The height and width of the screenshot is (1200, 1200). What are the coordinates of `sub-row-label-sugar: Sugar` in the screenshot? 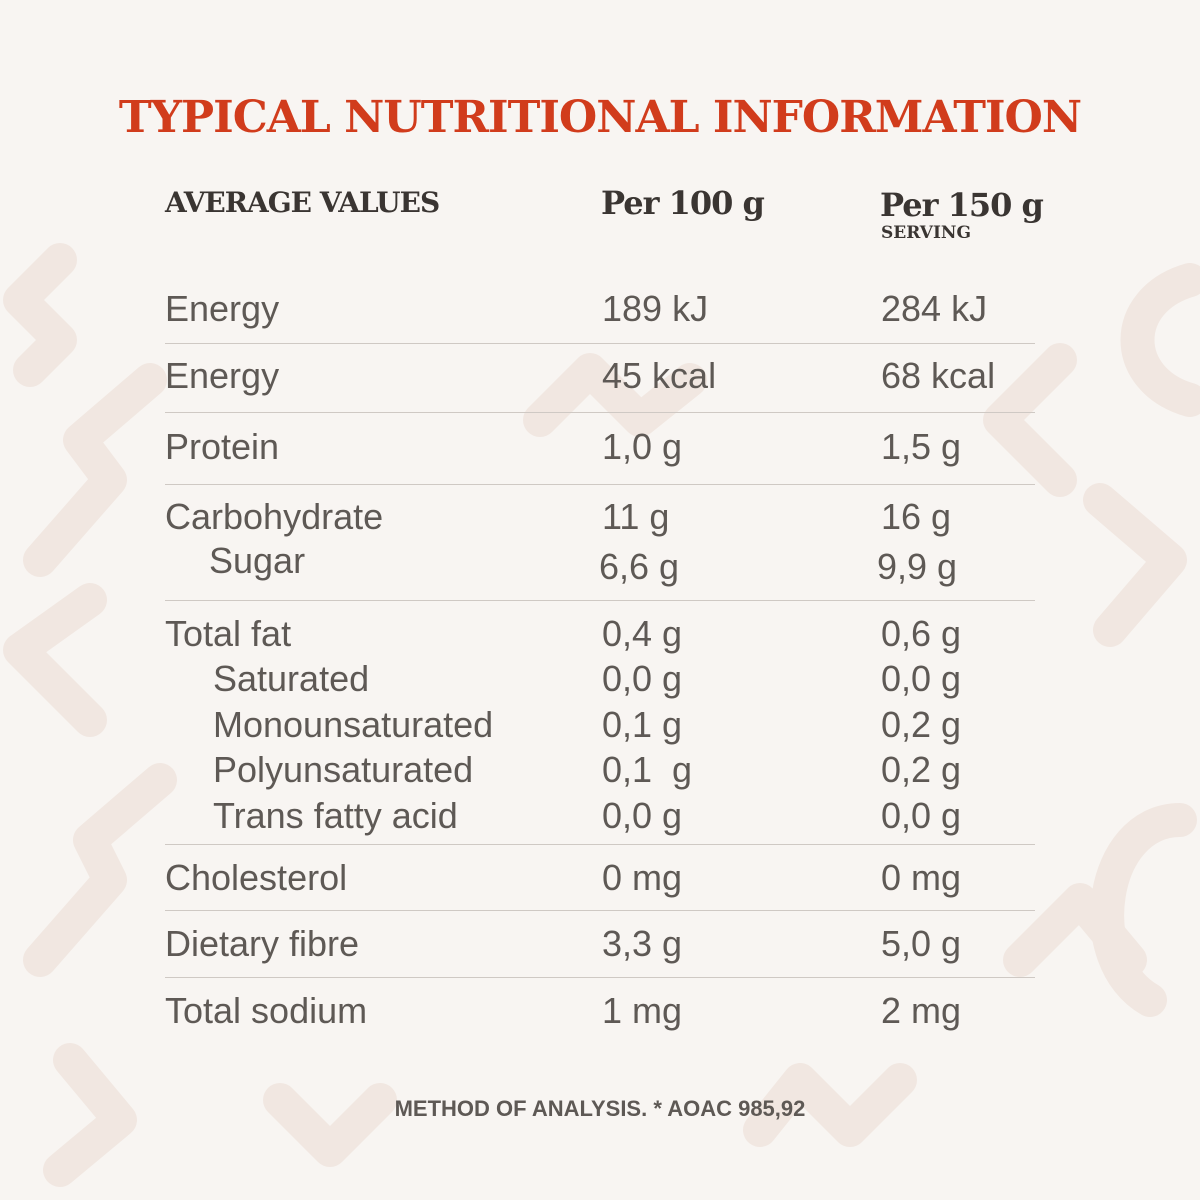 It's located at (257, 560).